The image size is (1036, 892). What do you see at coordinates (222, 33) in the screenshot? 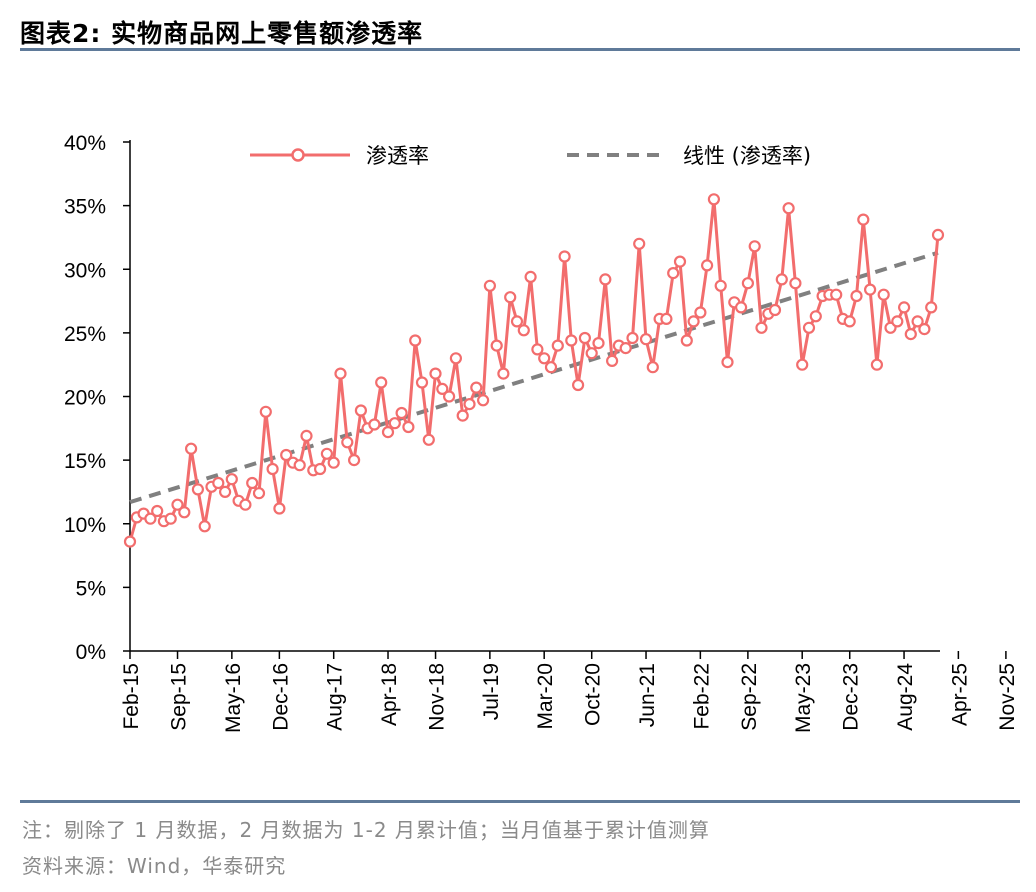
I see `figure-title: 图表2: 实物商品网上零售额渗透率` at bounding box center [222, 33].